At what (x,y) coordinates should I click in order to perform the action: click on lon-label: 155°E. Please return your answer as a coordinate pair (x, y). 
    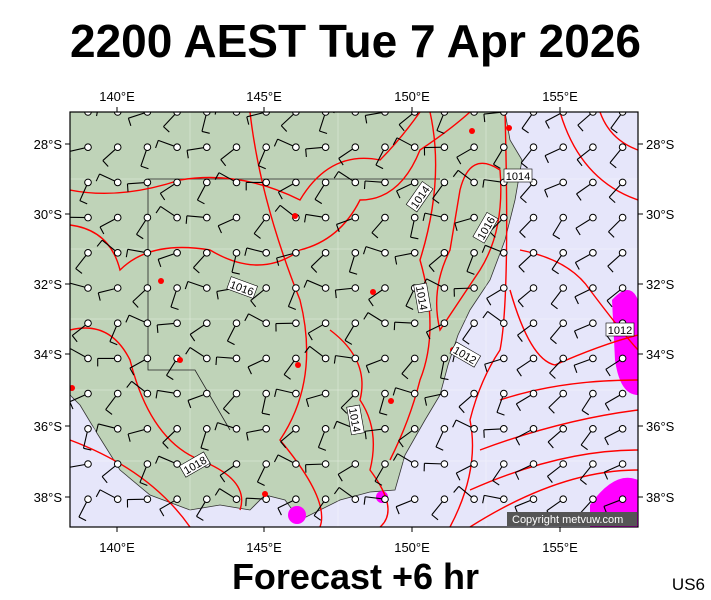
    Looking at the image, I should click on (560, 547).